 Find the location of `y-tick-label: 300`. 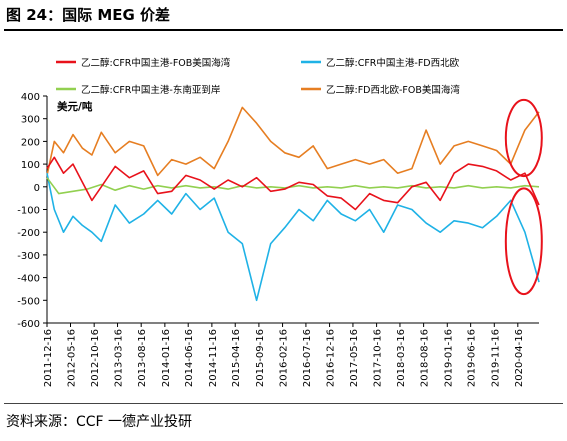

y-tick-label: 300 is located at coordinates (30, 120).